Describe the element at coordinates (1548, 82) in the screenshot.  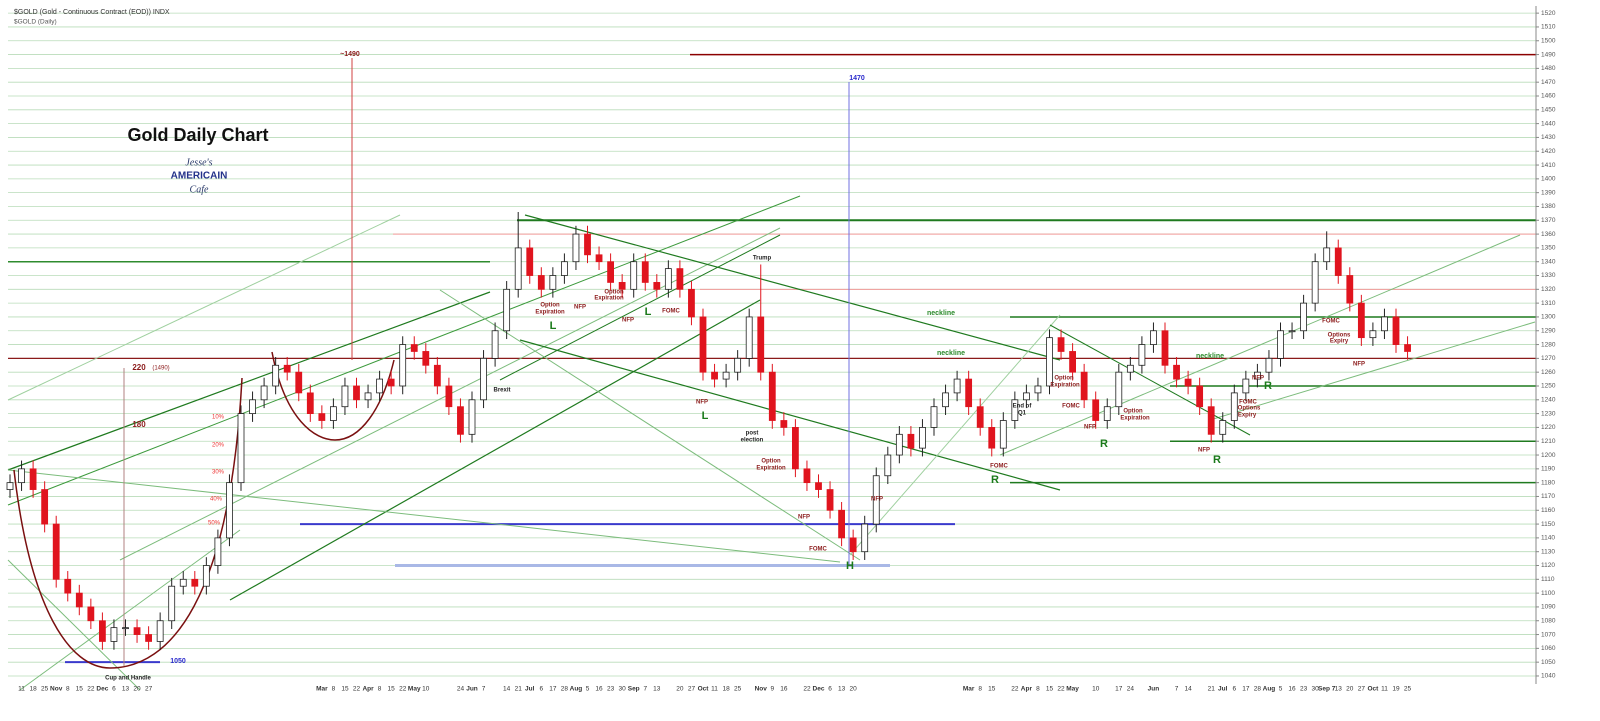
I see `y-tick-label: 1470` at that location.